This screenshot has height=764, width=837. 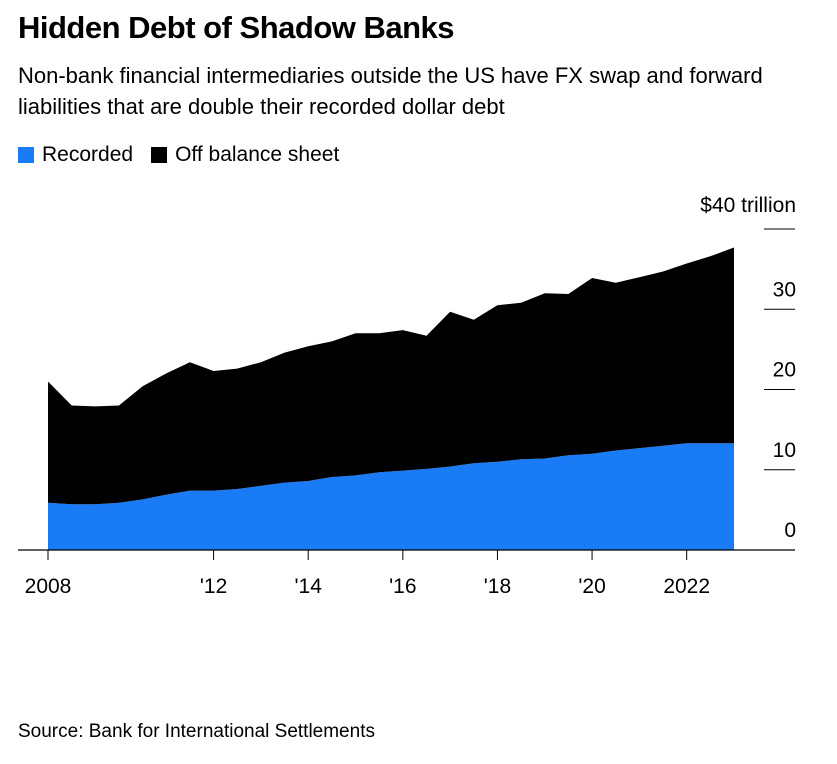 I want to click on area-recorded, so click(x=391, y=496).